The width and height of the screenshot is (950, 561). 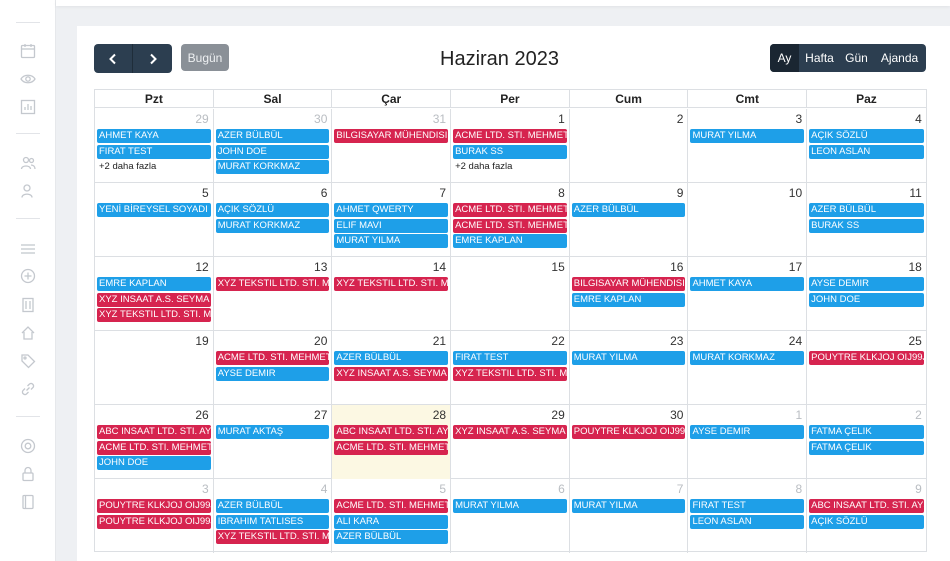 I want to click on book-icon, so click(x=28, y=502).